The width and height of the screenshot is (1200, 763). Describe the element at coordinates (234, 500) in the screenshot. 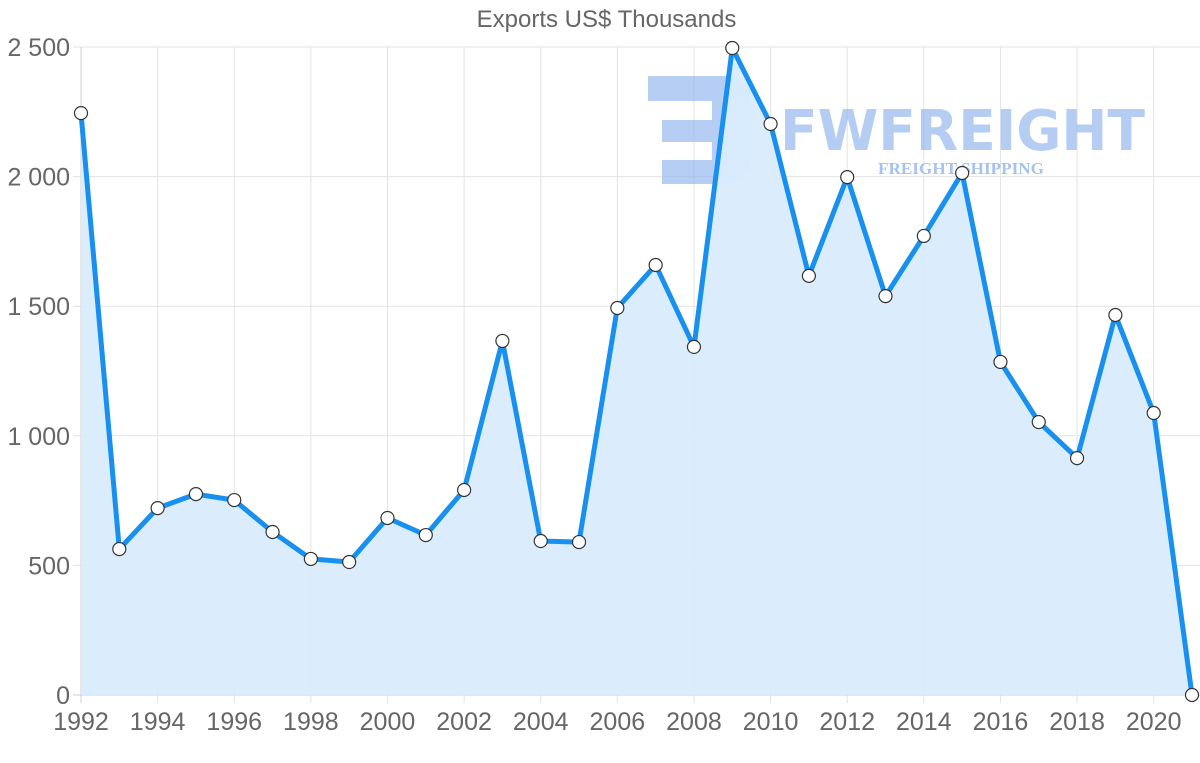

I see `data-point-1996` at that location.